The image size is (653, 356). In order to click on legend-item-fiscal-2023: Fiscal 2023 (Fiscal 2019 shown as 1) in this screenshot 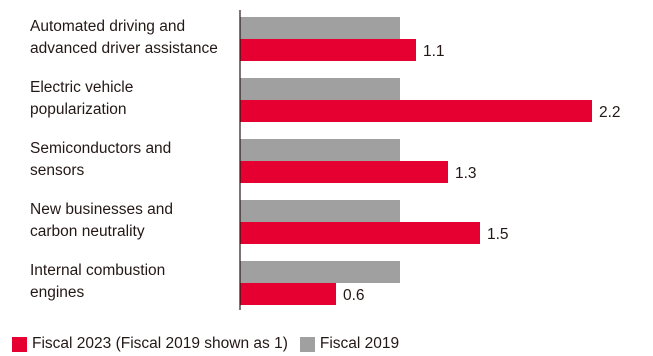, I will do `click(150, 344)`.